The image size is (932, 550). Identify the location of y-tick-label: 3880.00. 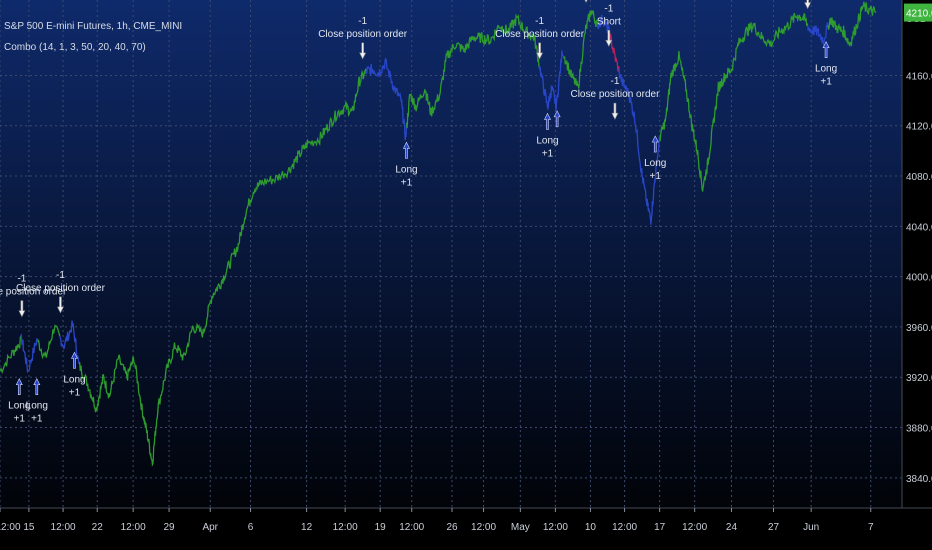
(919, 429).